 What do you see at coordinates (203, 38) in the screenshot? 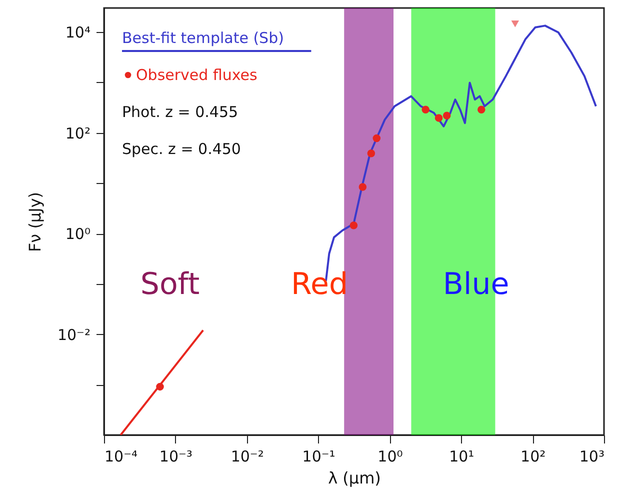
I see `text: Best-fit template (Sb)` at bounding box center [203, 38].